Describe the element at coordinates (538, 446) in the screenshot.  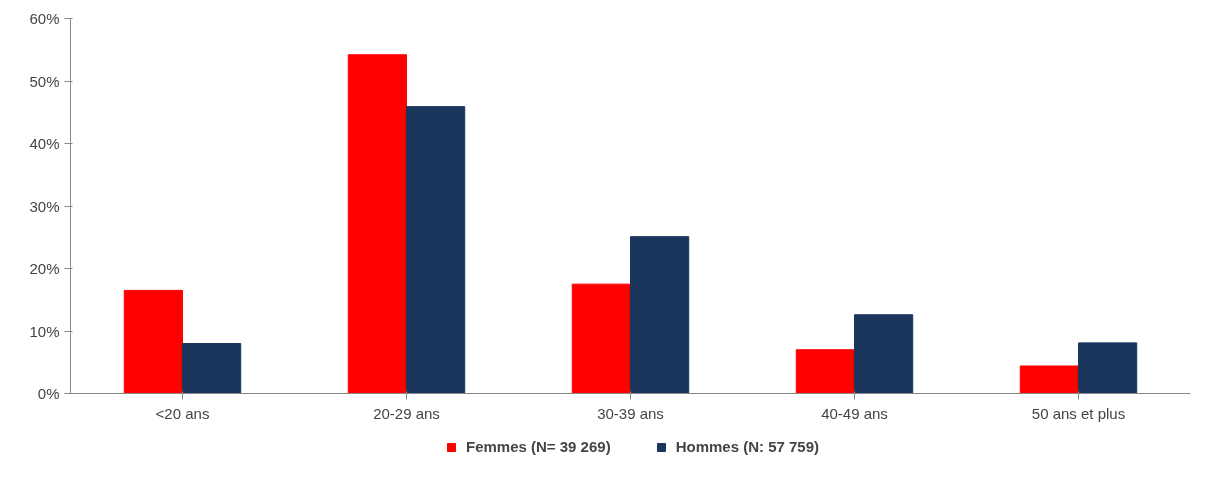
I see `legend-label: Femmes (N= 39 269)` at that location.